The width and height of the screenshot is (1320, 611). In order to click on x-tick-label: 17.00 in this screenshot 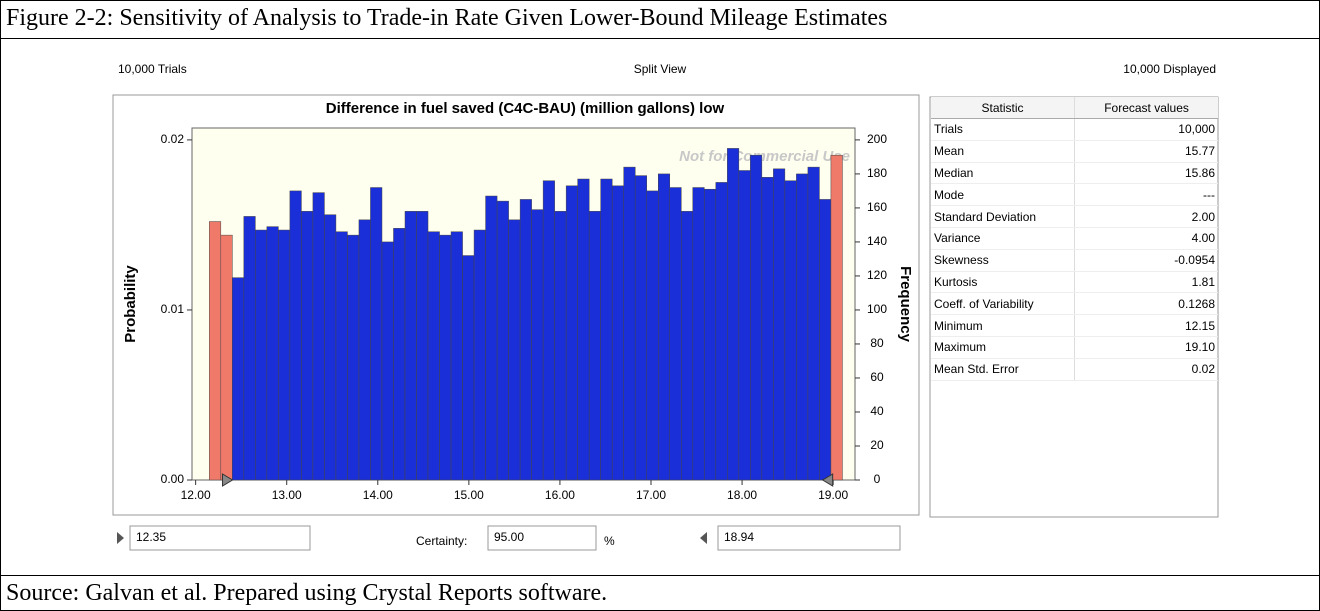, I will do `click(651, 495)`.